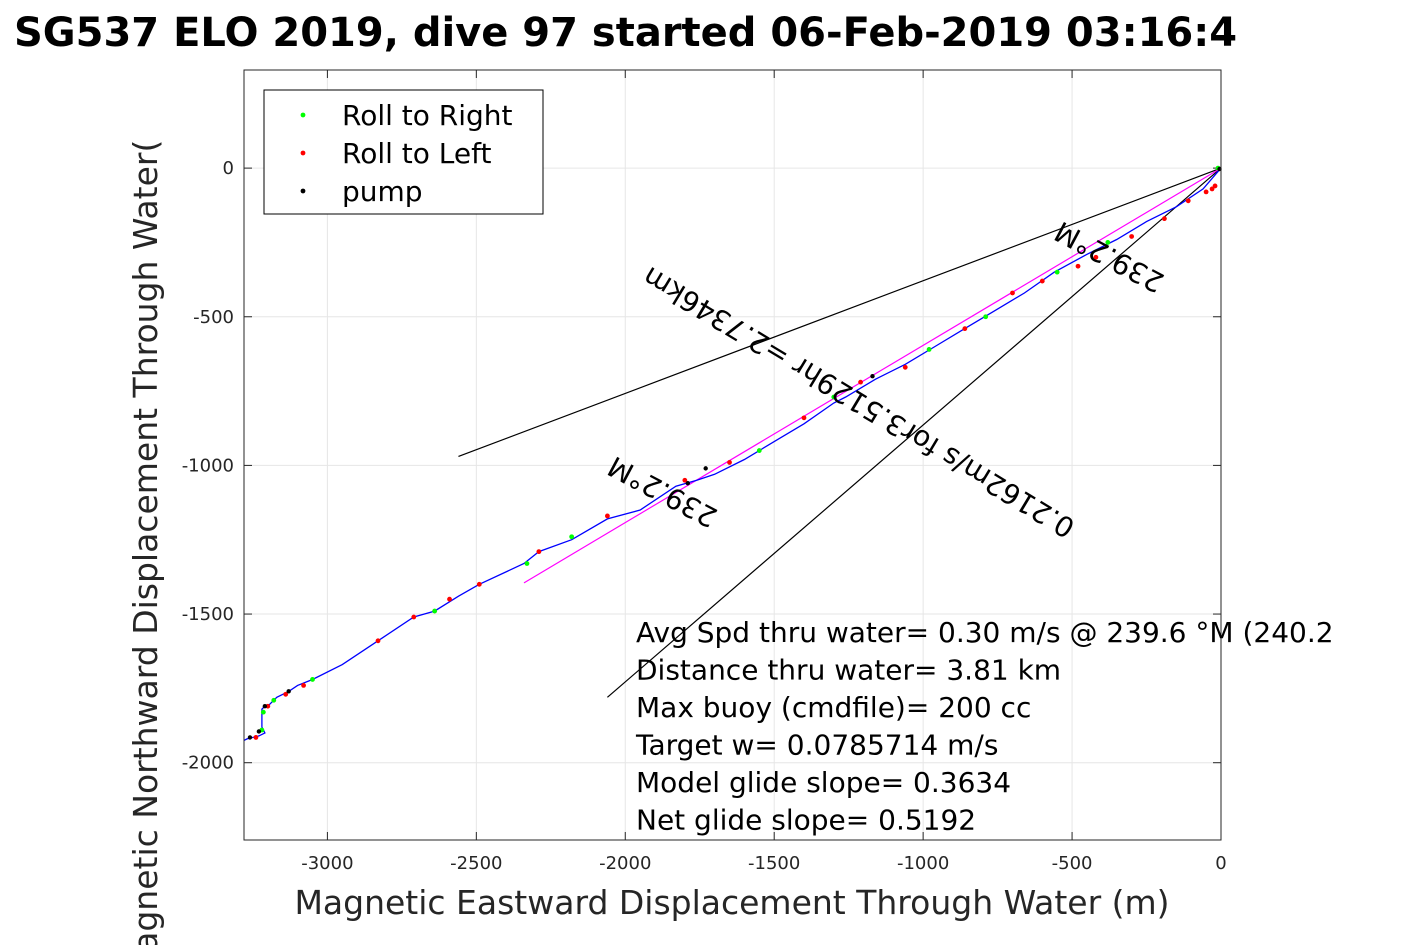 The width and height of the screenshot is (1417, 945). I want to click on legend-box, so click(403, 152).